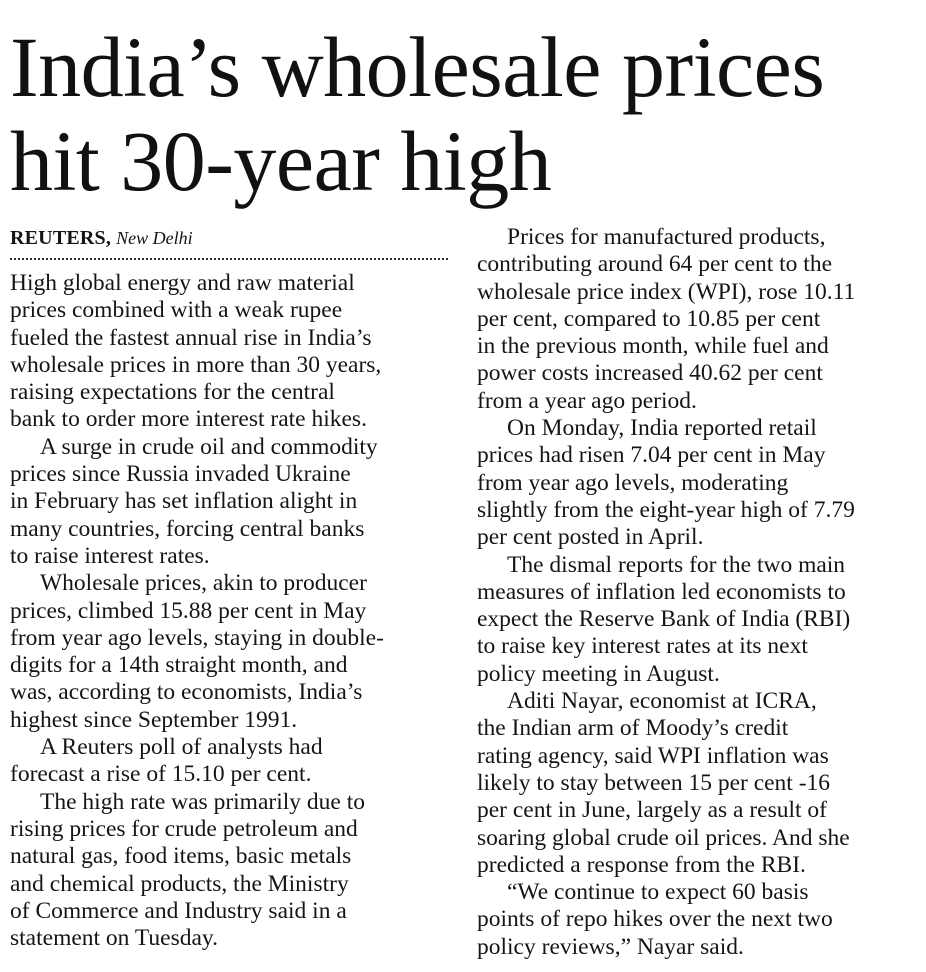  Describe the element at coordinates (641, 864) in the screenshot. I see `text-line: predicted a response from the RBI.` at that location.